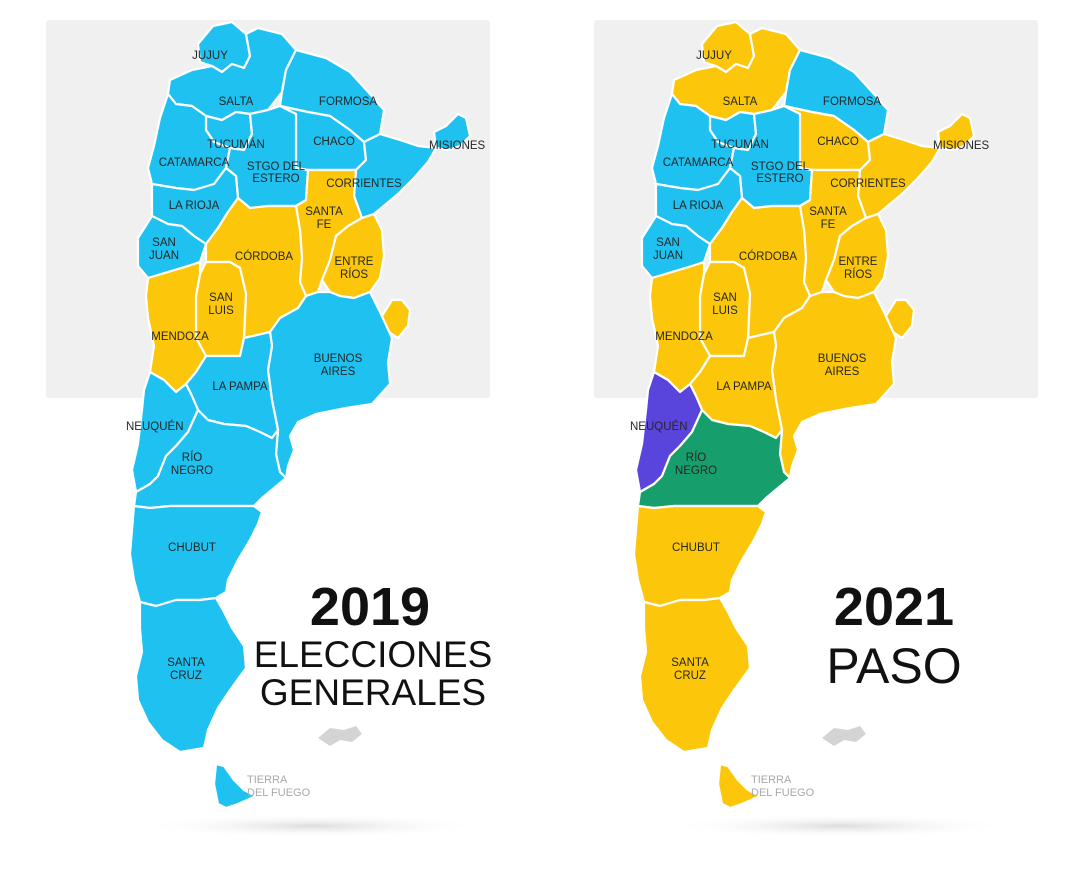 The height and width of the screenshot is (881, 1082). I want to click on map-2019-subtitle-line-2: GENERALES, so click(373, 692).